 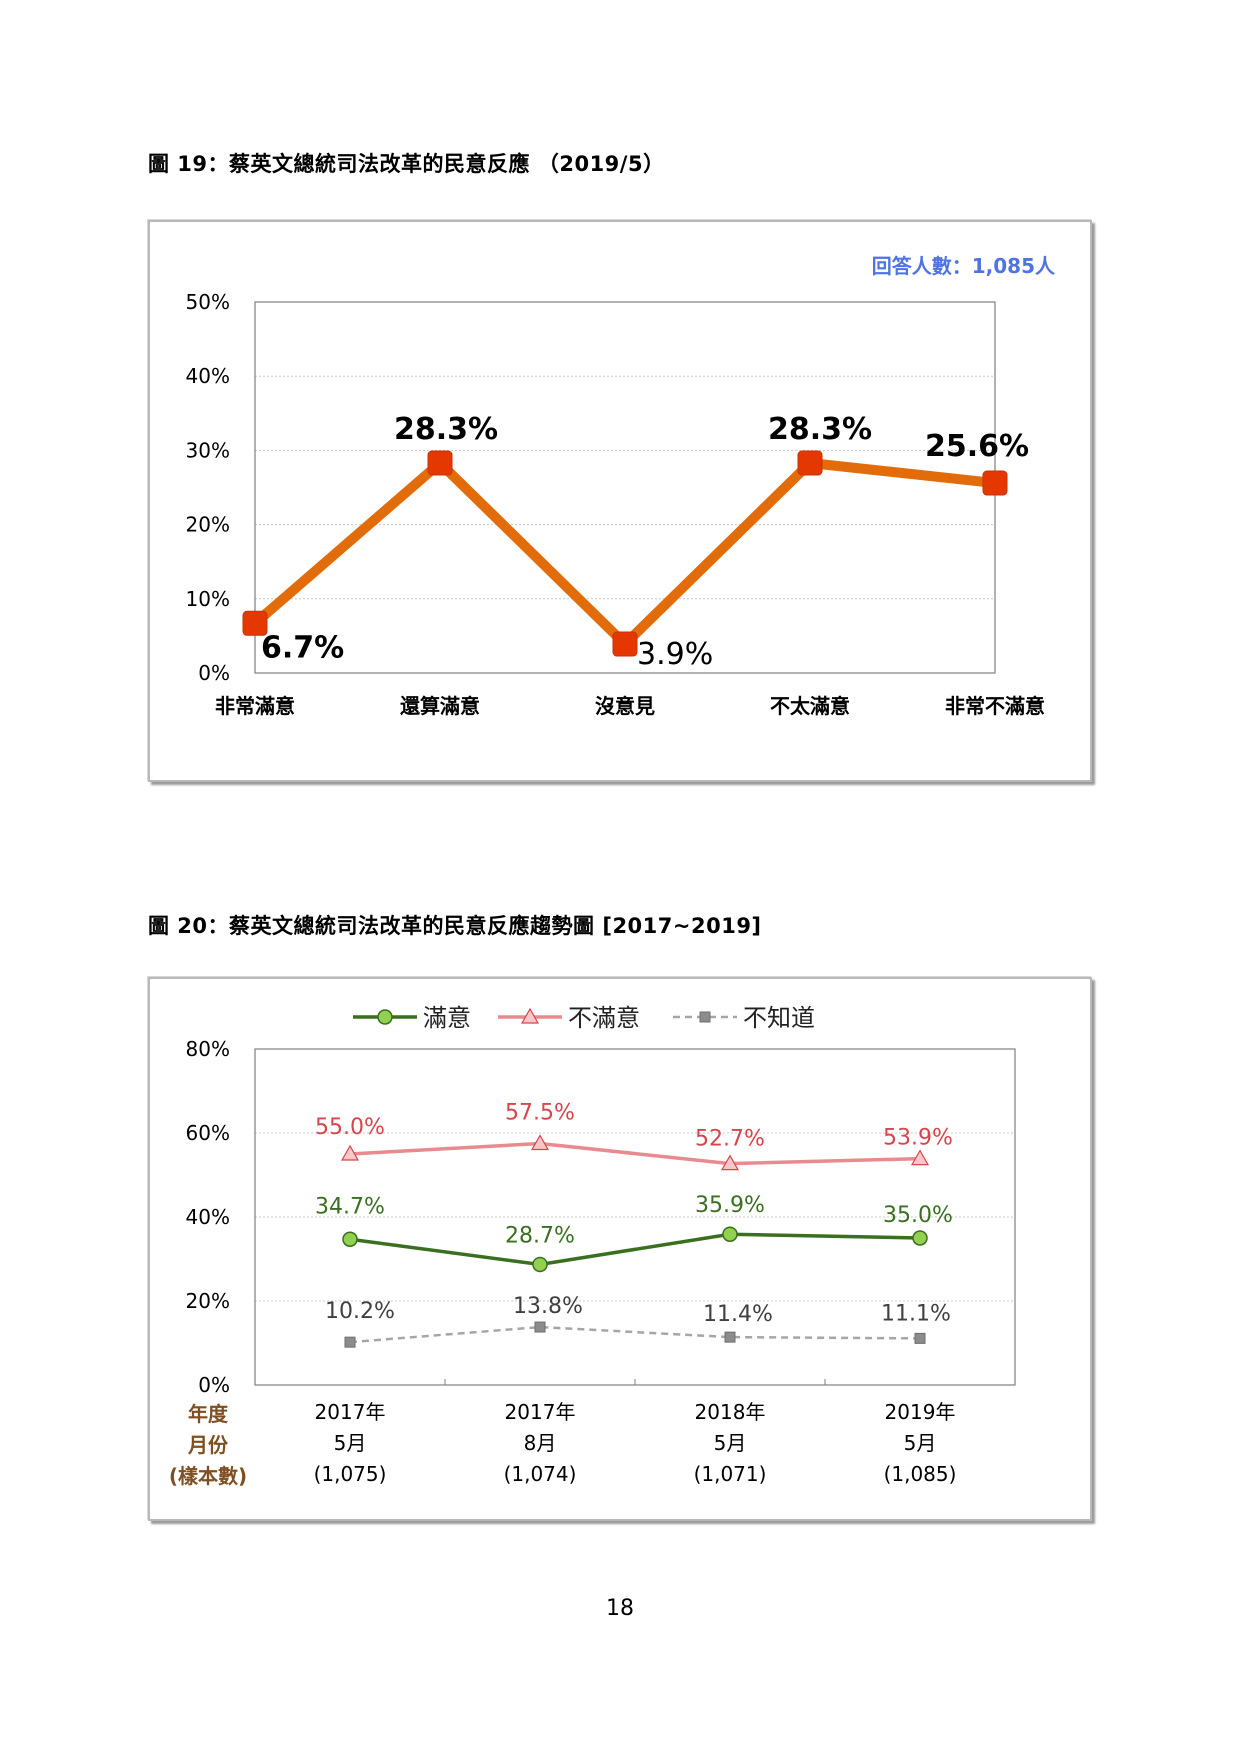 I want to click on legend-label: 不滿意, so click(x=604, y=1018).